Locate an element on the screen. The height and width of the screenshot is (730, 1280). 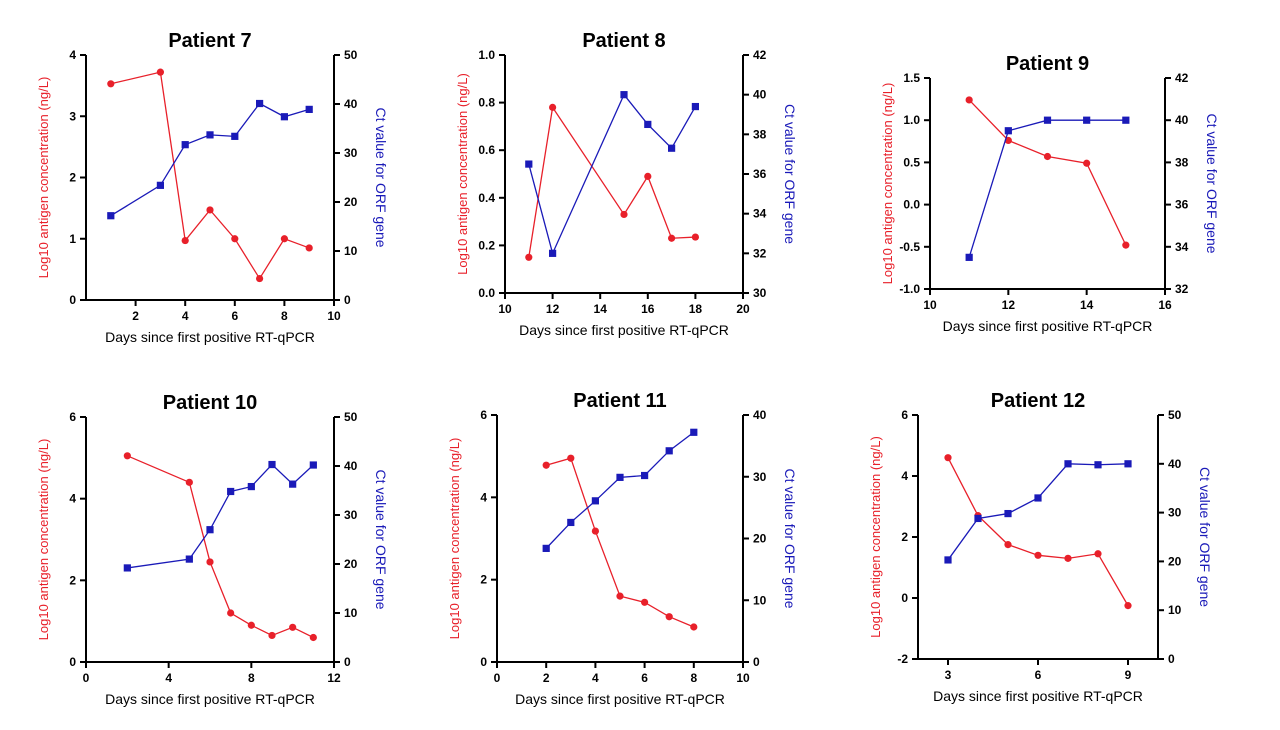
y-left-tick-label: 0.8 is located at coordinates (486, 103).